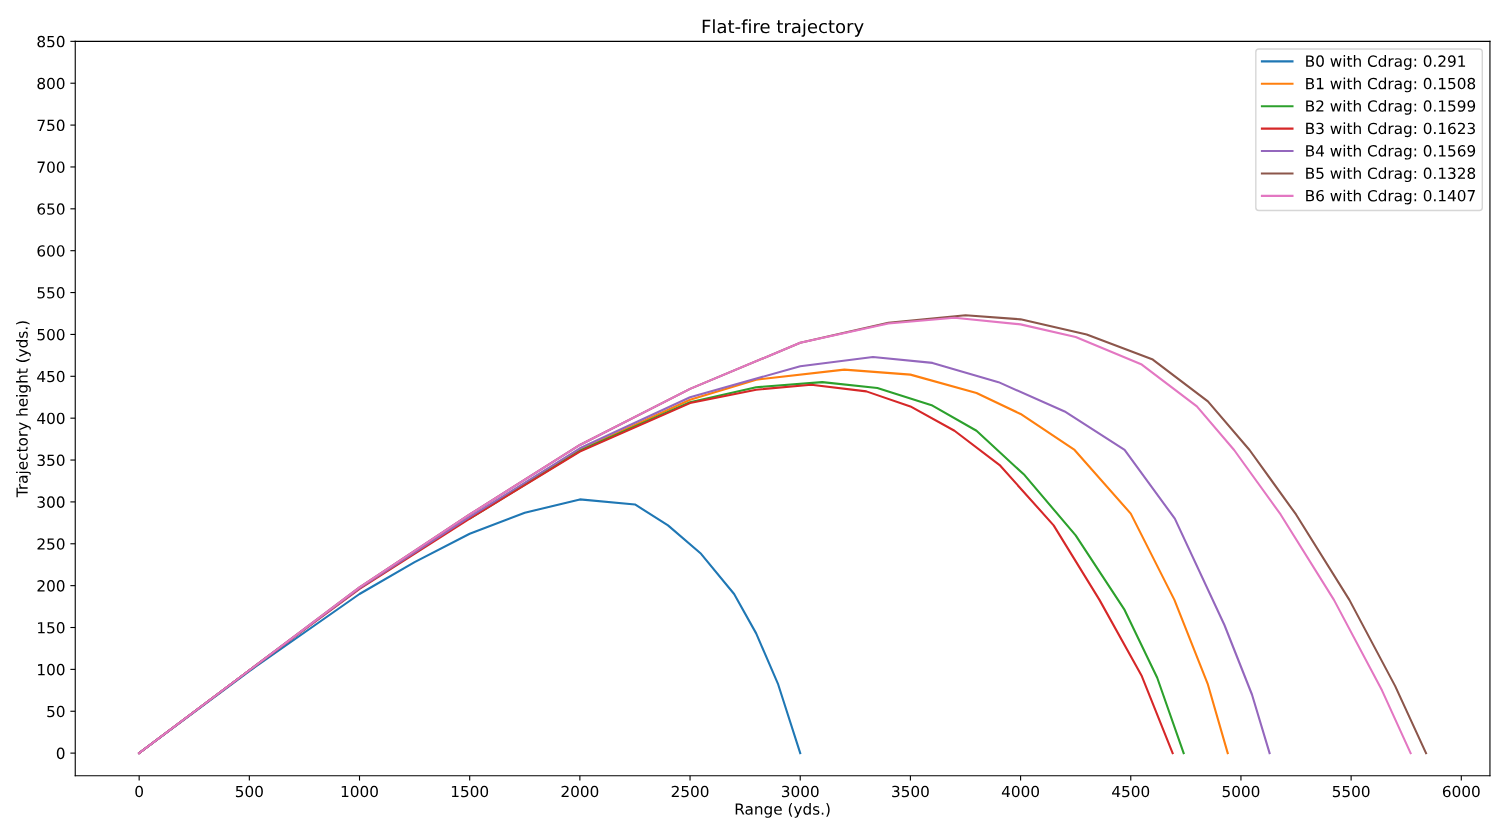 This screenshot has width=1505, height=827. Describe the element at coordinates (1390, 130) in the screenshot. I see `legend-label: B3 with Cdrag: 0.1623` at that location.